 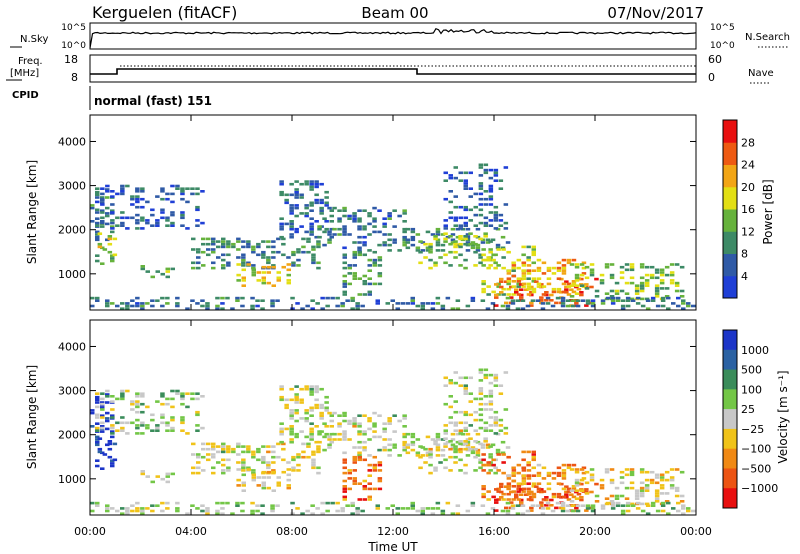 I want to click on velocity-colorbar-tick: −25, so click(x=752, y=429).